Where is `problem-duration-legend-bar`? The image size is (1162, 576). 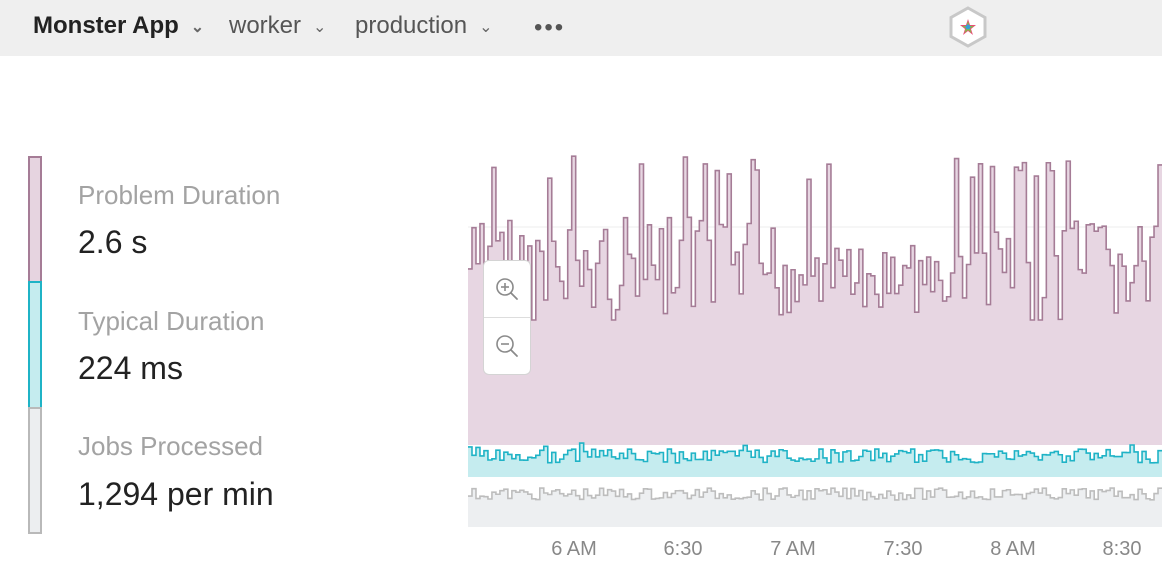
problem-duration-legend-bar is located at coordinates (35, 219).